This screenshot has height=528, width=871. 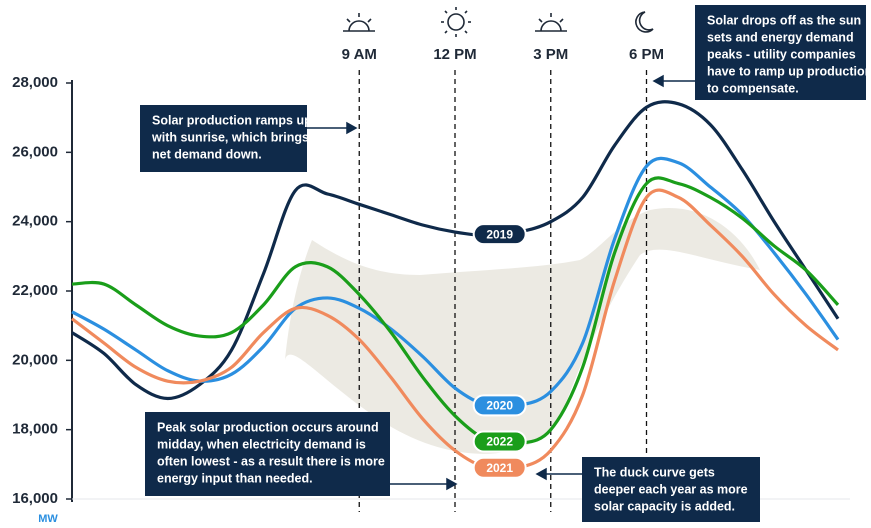 I want to click on y-tick-label: 16,000, so click(x=35, y=498).